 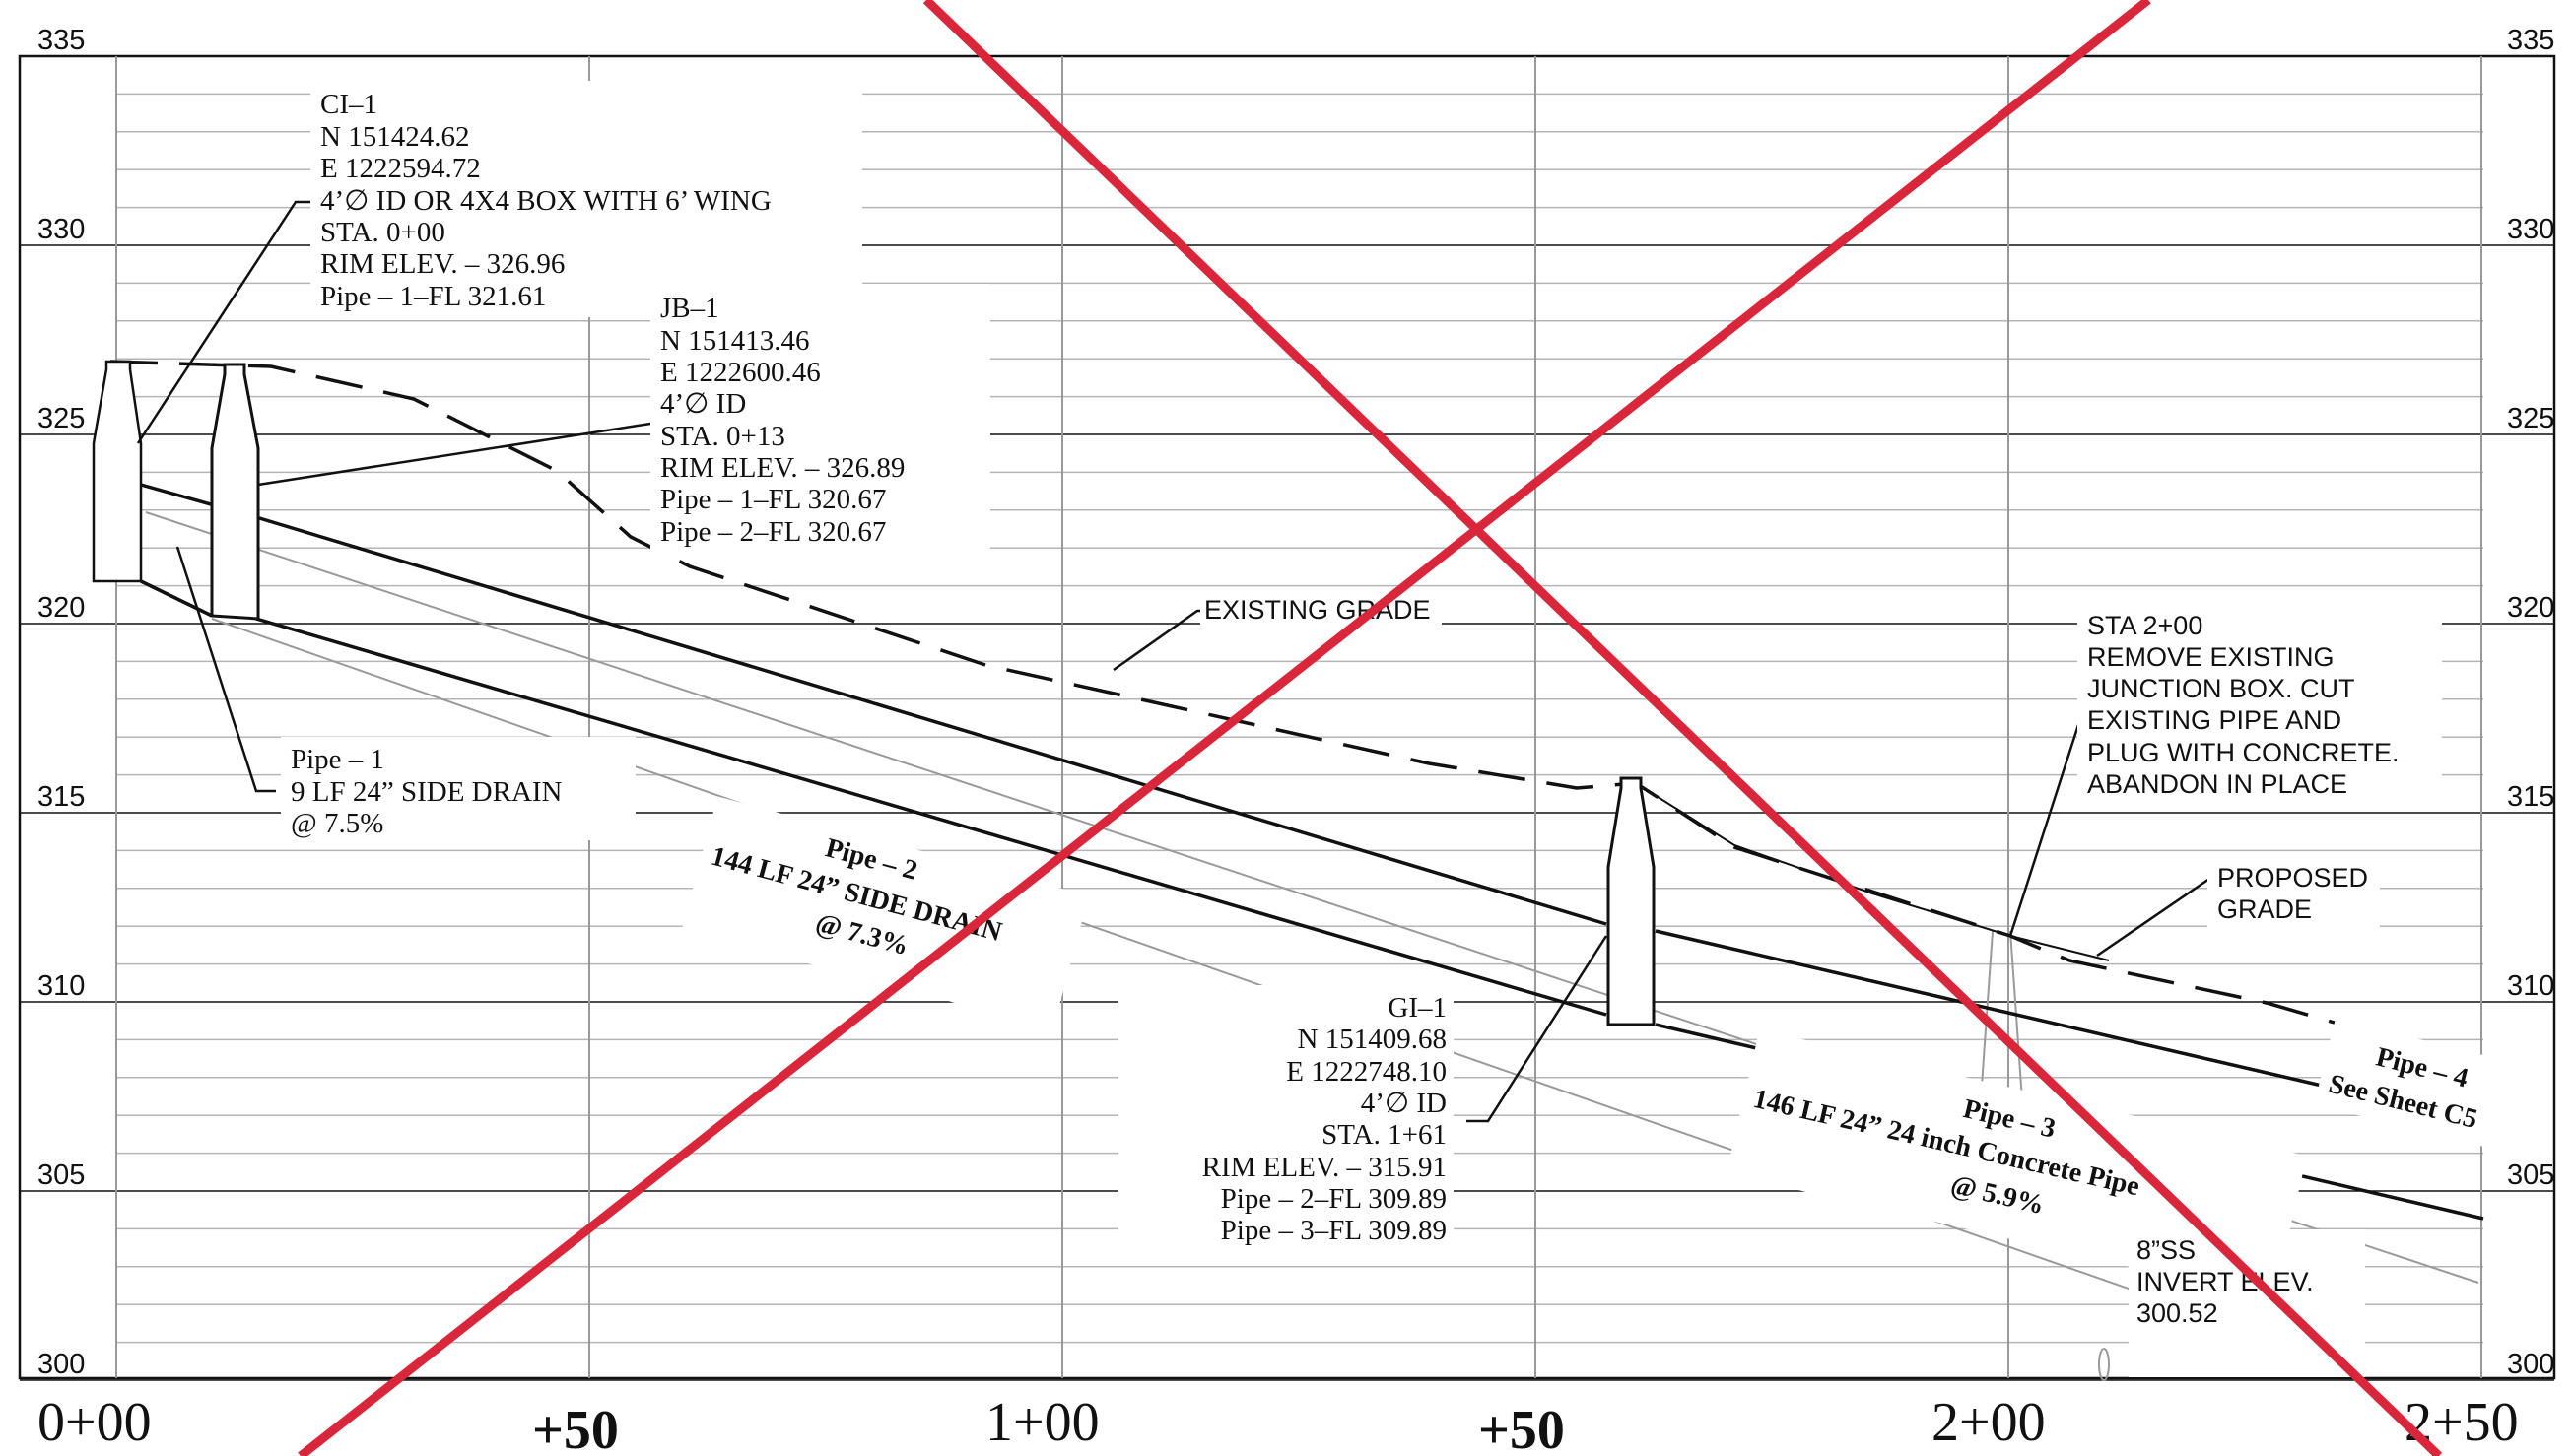 I want to click on pipe1-line: 9 LF 24” SIDE DRAIN, so click(x=427, y=792).